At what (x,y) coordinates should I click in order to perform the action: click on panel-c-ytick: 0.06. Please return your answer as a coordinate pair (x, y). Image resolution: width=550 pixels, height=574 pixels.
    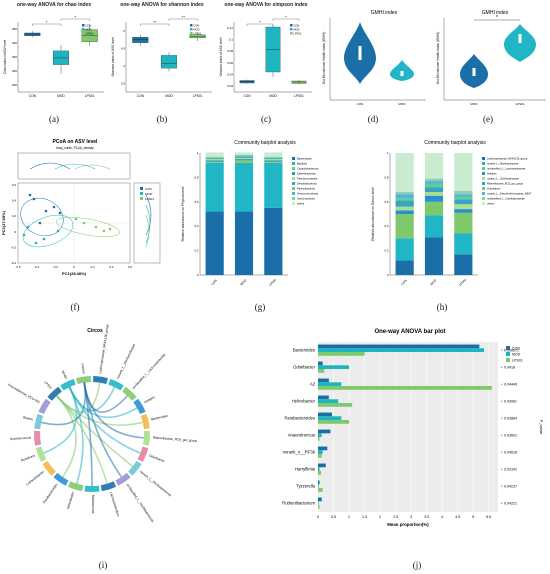
    Looking at the image, I should click on (230, 63).